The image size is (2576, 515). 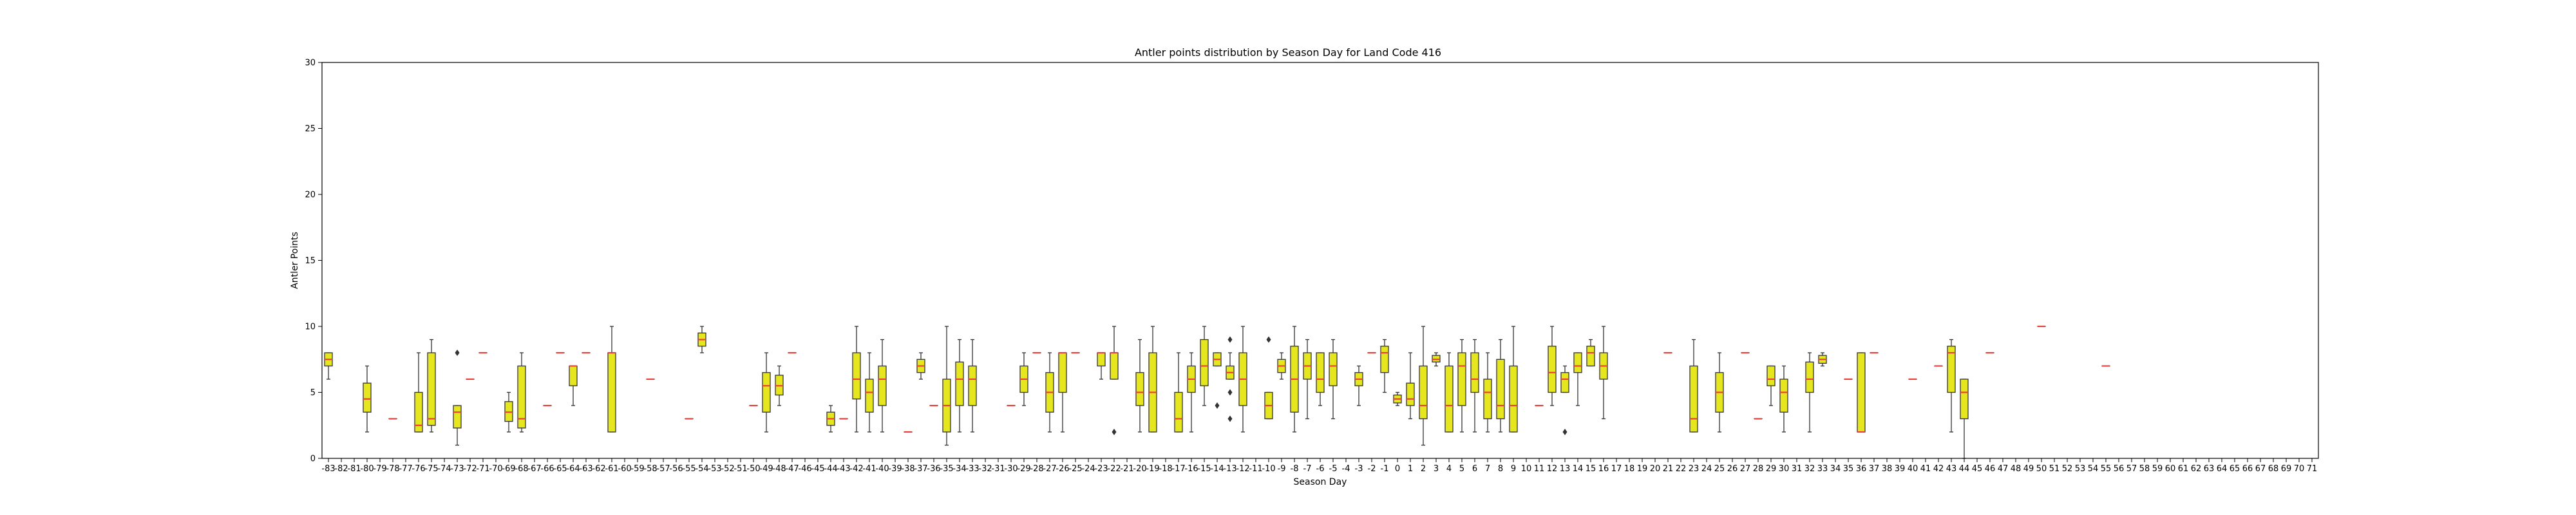 I want to click on x-tick-label: -58, so click(x=650, y=469).